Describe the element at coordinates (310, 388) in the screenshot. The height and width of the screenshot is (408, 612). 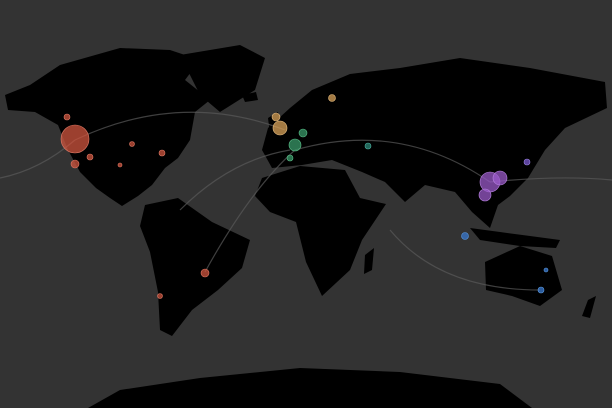
I see `antarctica` at that location.